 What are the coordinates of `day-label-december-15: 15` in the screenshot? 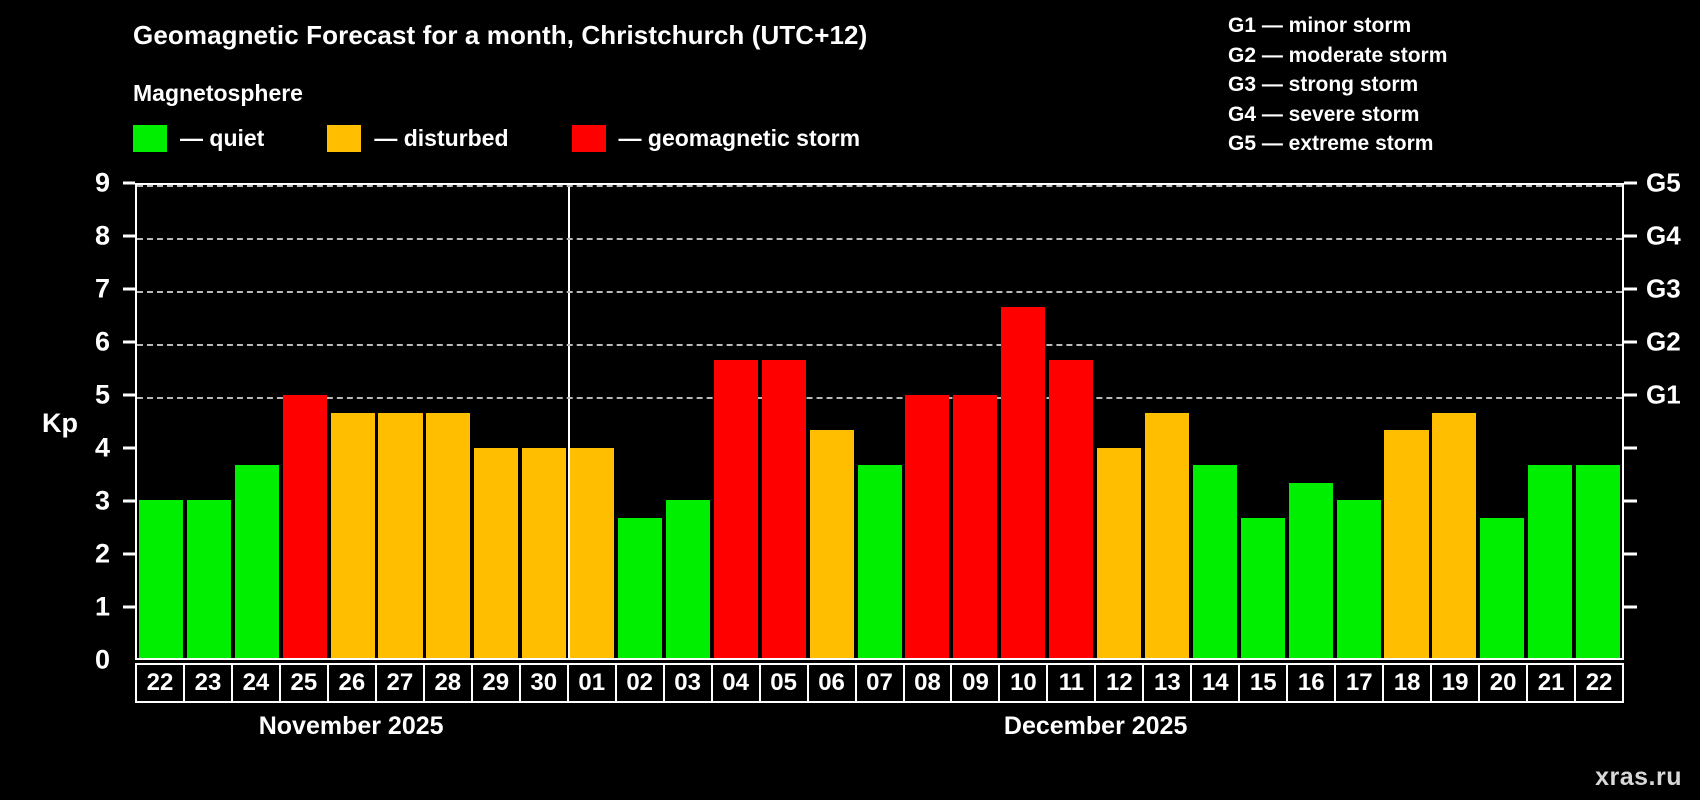 It's located at (1264, 683).